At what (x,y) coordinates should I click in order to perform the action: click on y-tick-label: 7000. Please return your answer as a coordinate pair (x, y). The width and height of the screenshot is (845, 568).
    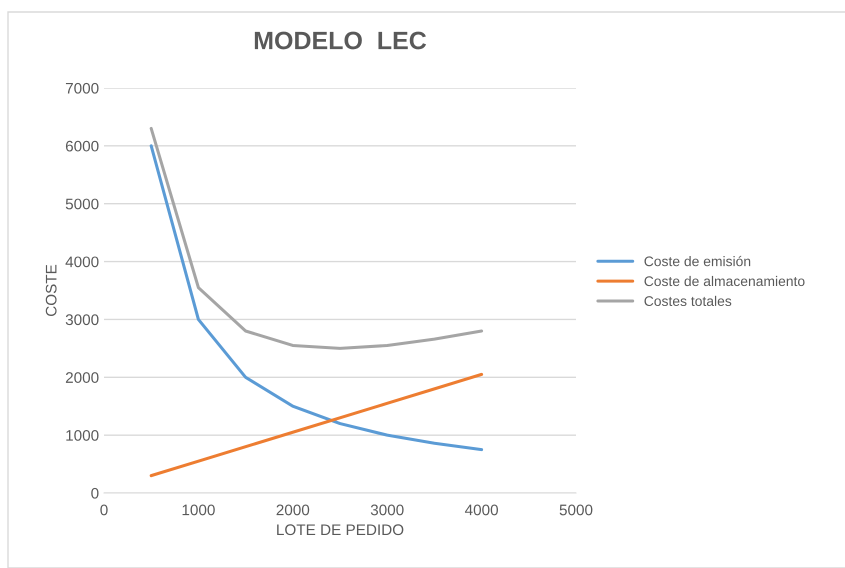
    Looking at the image, I should click on (82, 88).